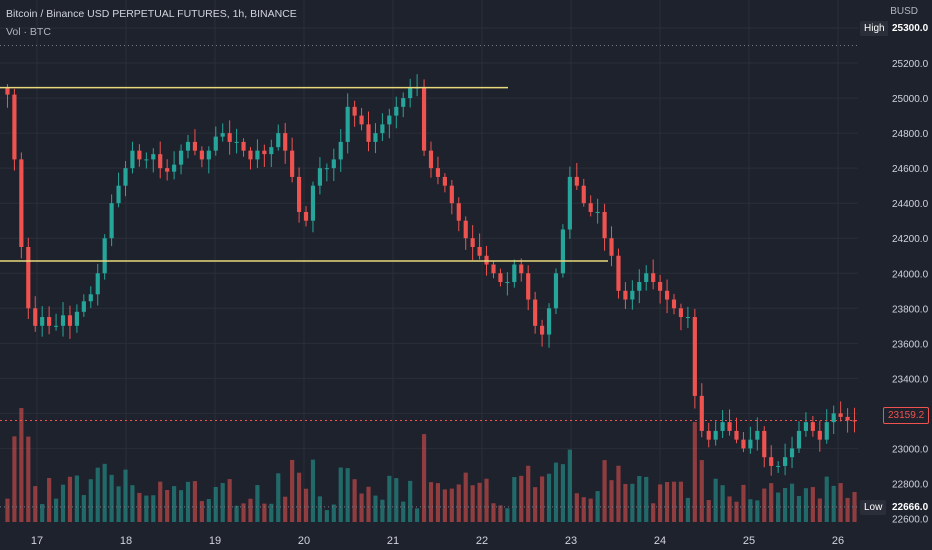 The width and height of the screenshot is (932, 550). What do you see at coordinates (660, 541) in the screenshot?
I see `time-axis-tick-label: 24` at bounding box center [660, 541].